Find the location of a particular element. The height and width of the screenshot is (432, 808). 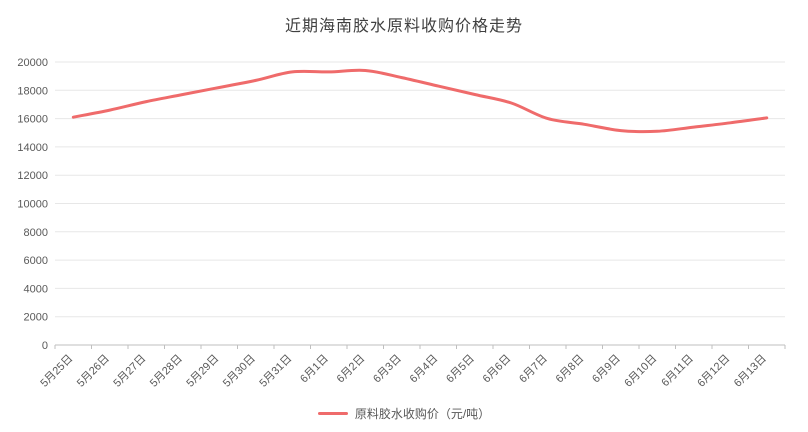

x-axis-tick-label: 6月5日 is located at coordinates (460, 369).